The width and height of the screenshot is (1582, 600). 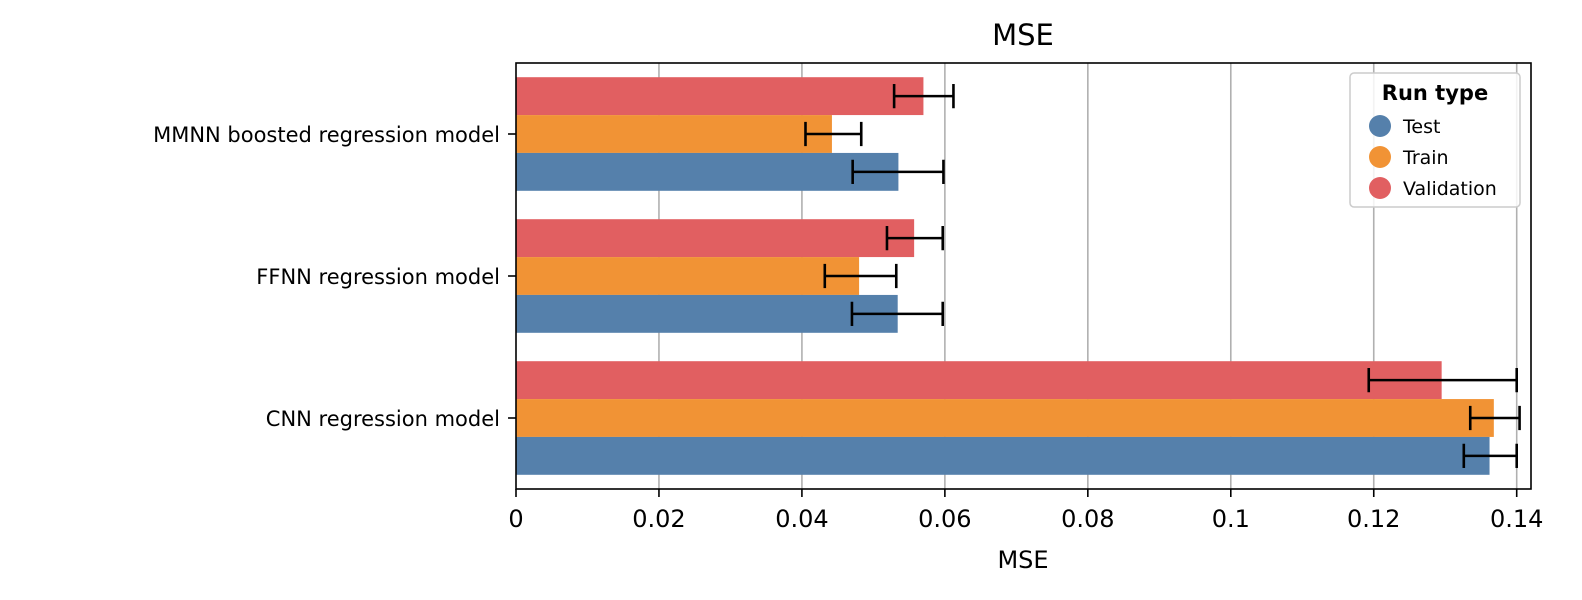 I want to click on x-axis-label: MSE, so click(x=1022, y=560).